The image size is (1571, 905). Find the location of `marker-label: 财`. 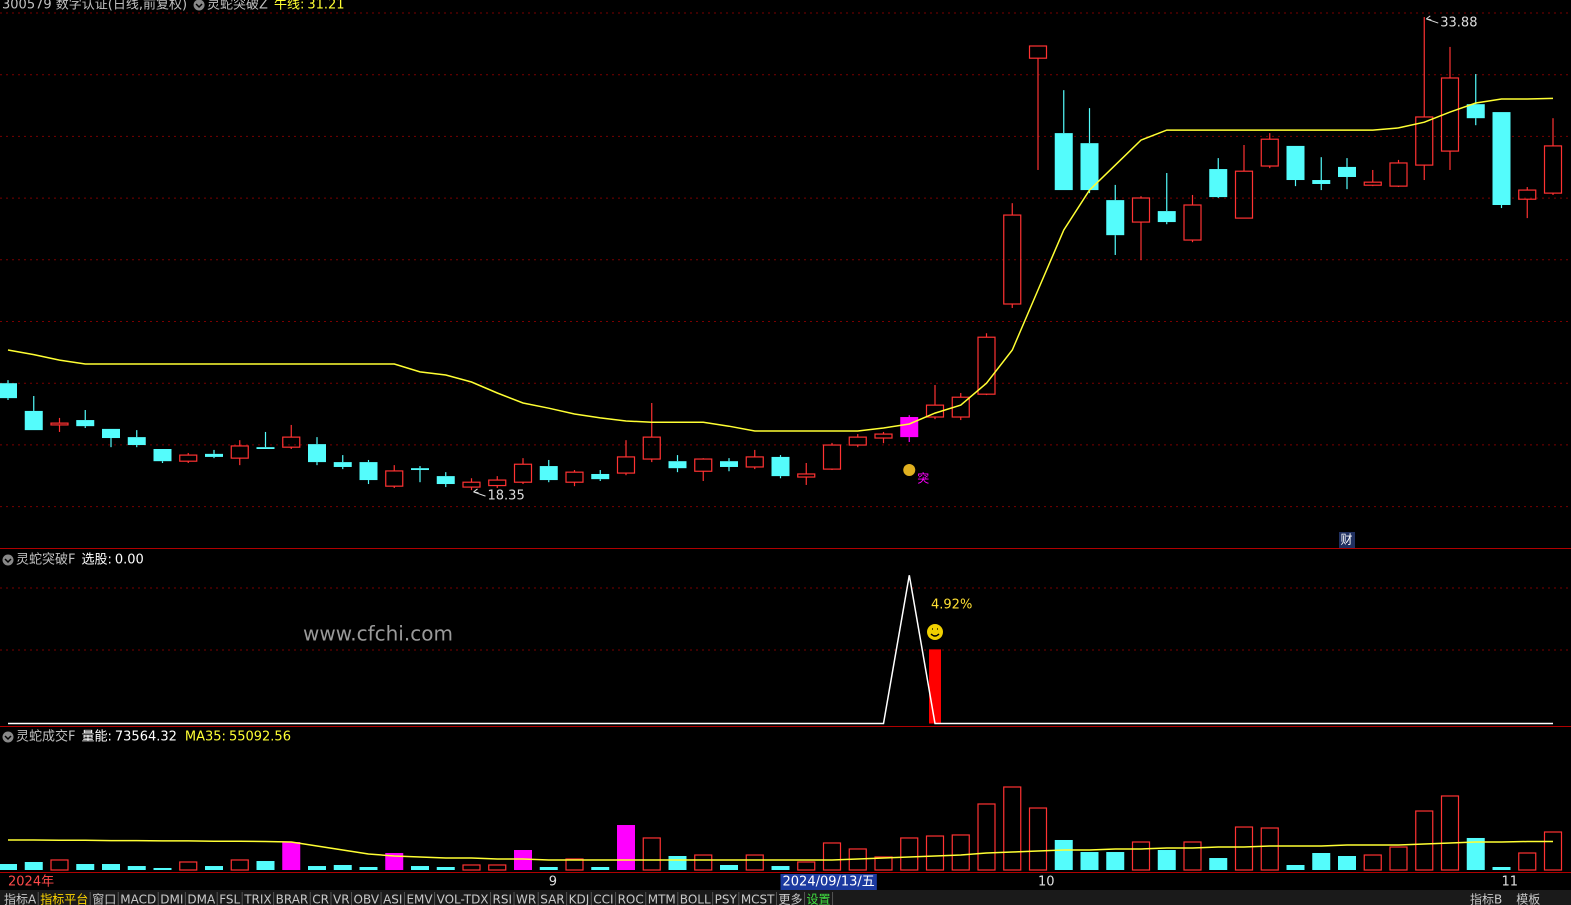

marker-label: 财 is located at coordinates (1347, 540).